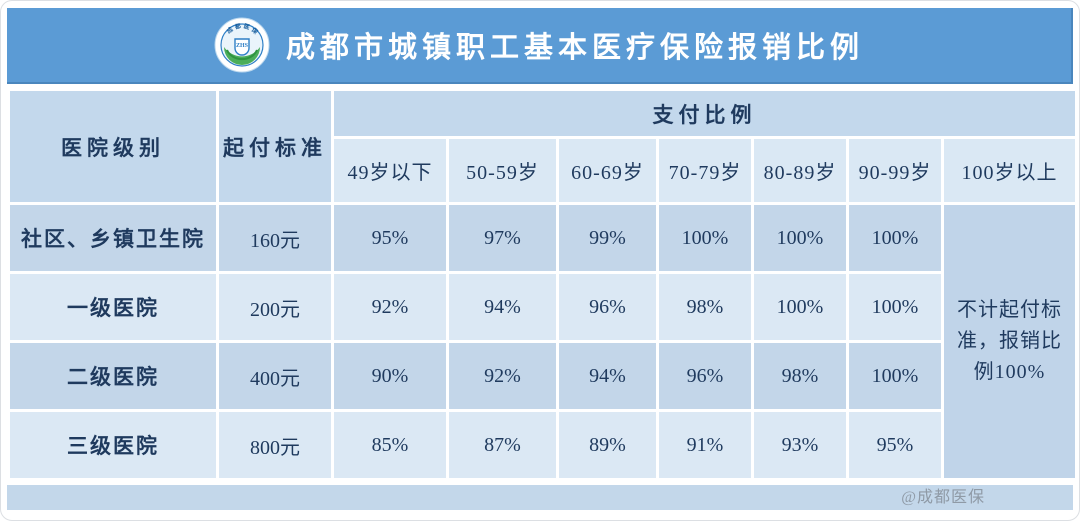 The image size is (1080, 521). I want to click on chengdu-medical-insurance-logo: 成都医保 ZHS, so click(242, 45).